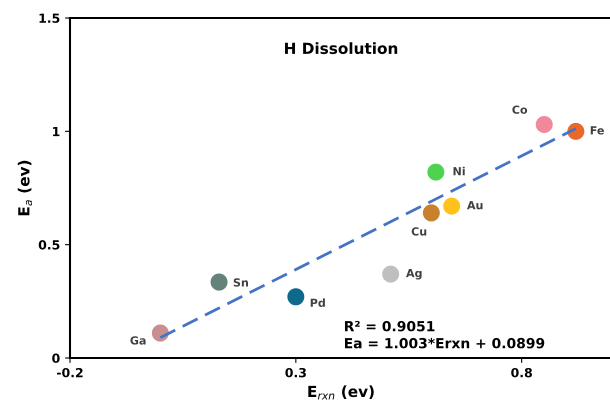  What do you see at coordinates (25, 188) in the screenshot?
I see `y-axis-title: E$_{a}$ (ev)` at bounding box center [25, 188].